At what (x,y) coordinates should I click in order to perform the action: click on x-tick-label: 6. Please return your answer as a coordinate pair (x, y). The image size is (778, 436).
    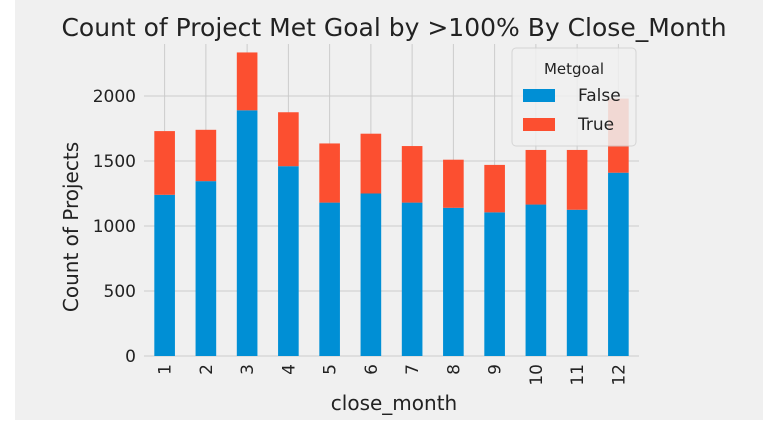
    Looking at the image, I should click on (372, 369).